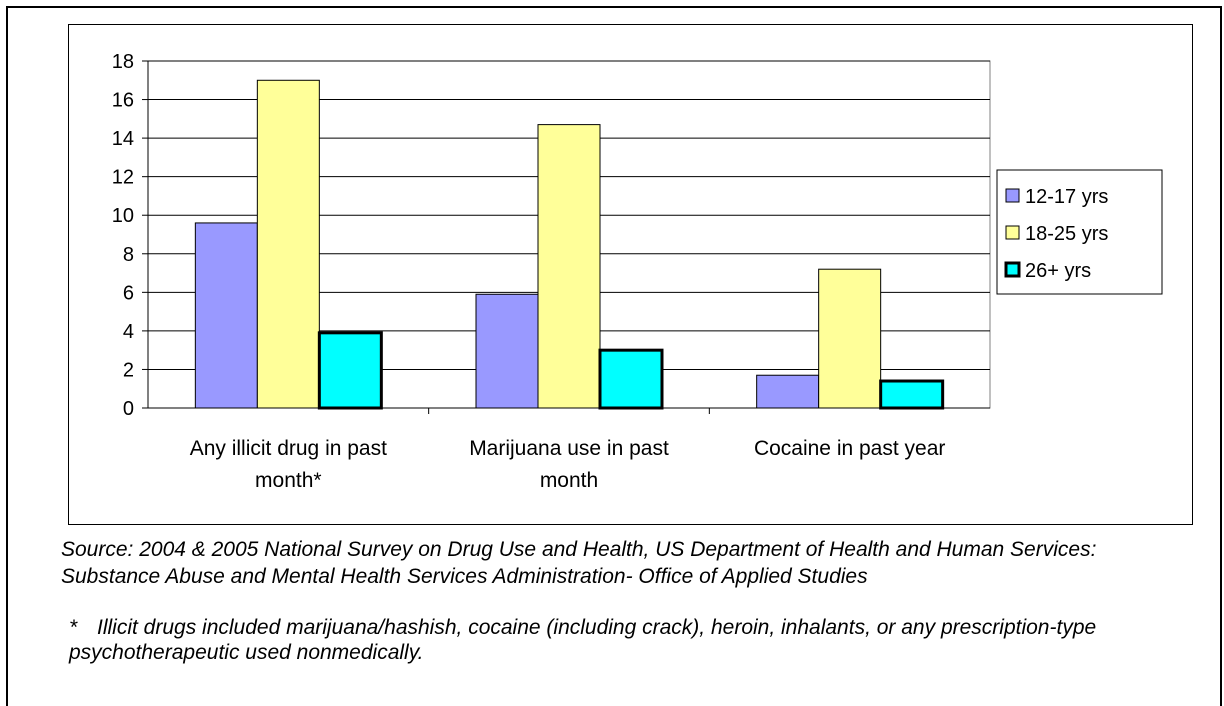  I want to click on legend-label: 12-17 yrs, so click(1066, 197).